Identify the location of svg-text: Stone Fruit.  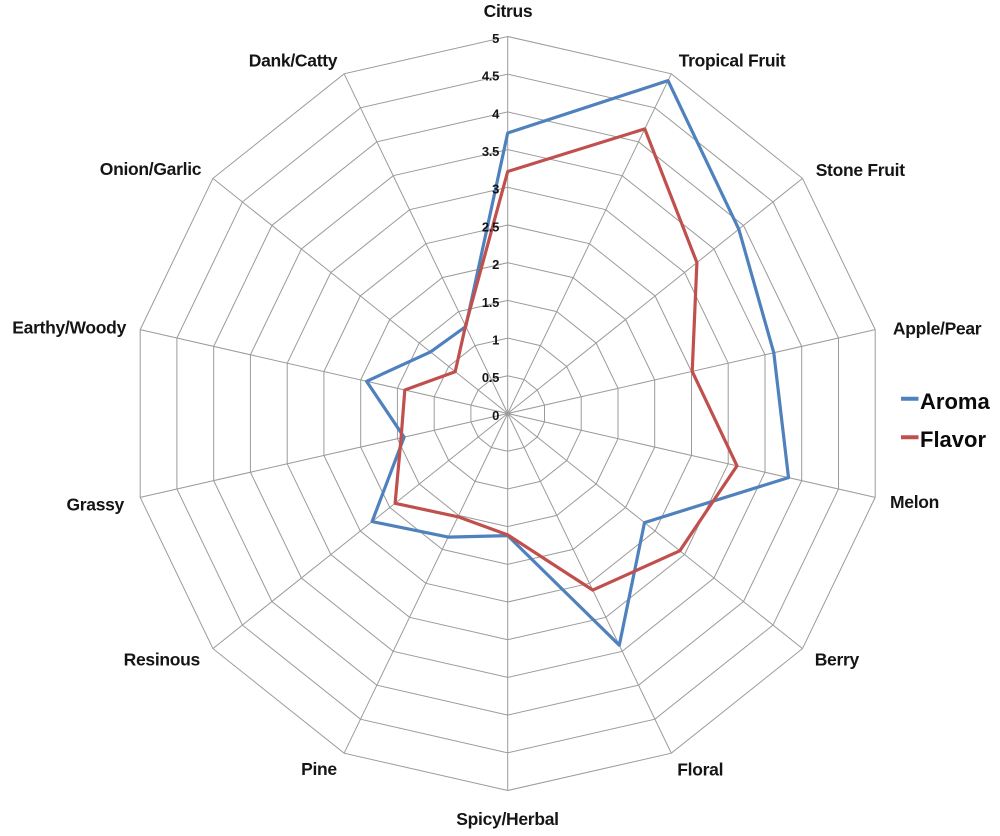
(861, 170).